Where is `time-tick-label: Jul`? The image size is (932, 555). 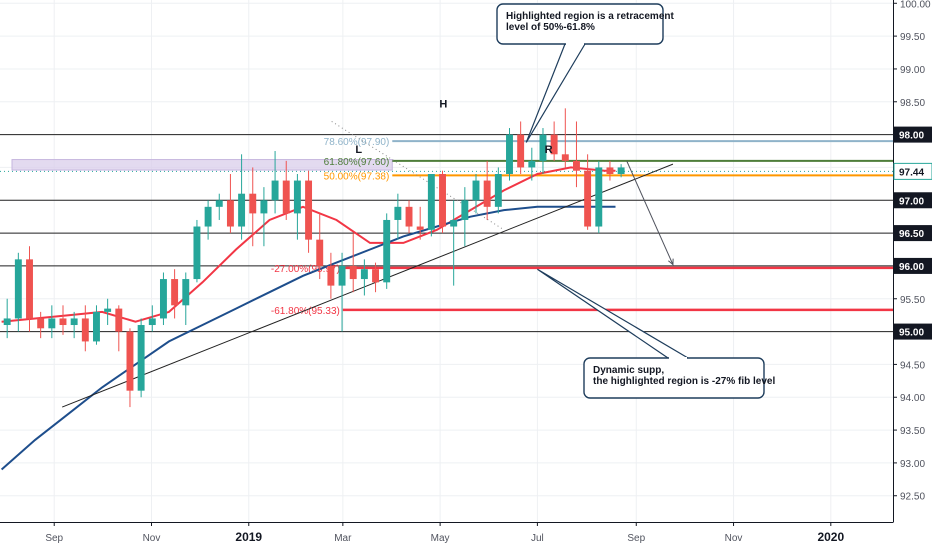 time-tick-label: Jul is located at coordinates (537, 538).